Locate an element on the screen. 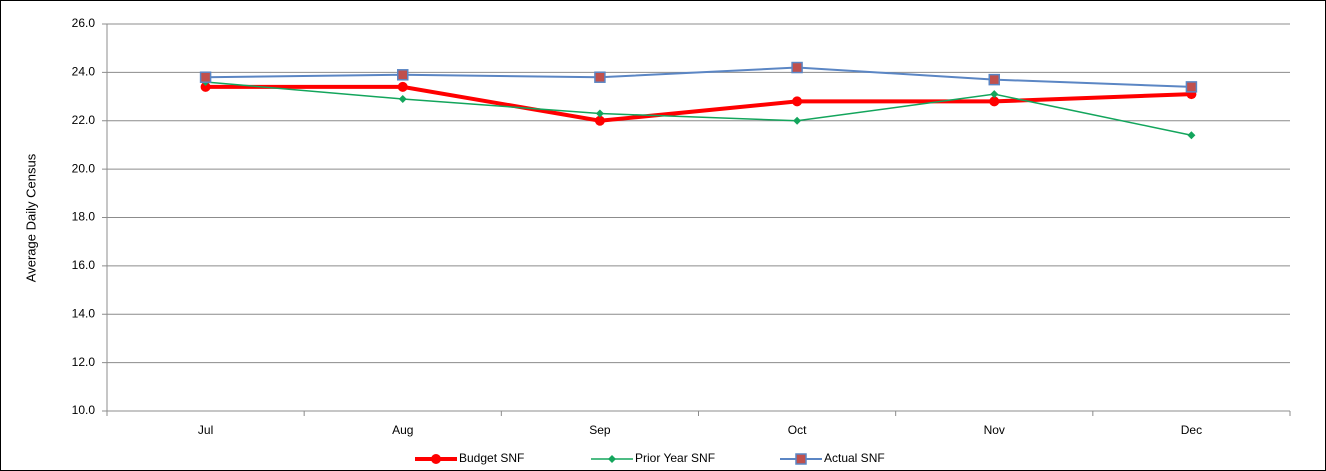  y-tick-label: 14.0 is located at coordinates (84, 313).